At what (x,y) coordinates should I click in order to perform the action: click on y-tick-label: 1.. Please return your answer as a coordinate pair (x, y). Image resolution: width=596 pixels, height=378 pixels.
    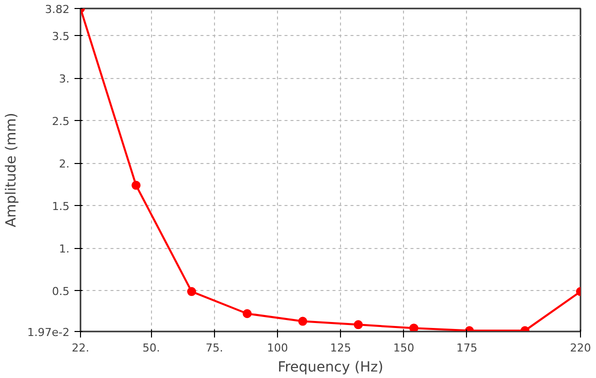
    Looking at the image, I should click on (64, 249).